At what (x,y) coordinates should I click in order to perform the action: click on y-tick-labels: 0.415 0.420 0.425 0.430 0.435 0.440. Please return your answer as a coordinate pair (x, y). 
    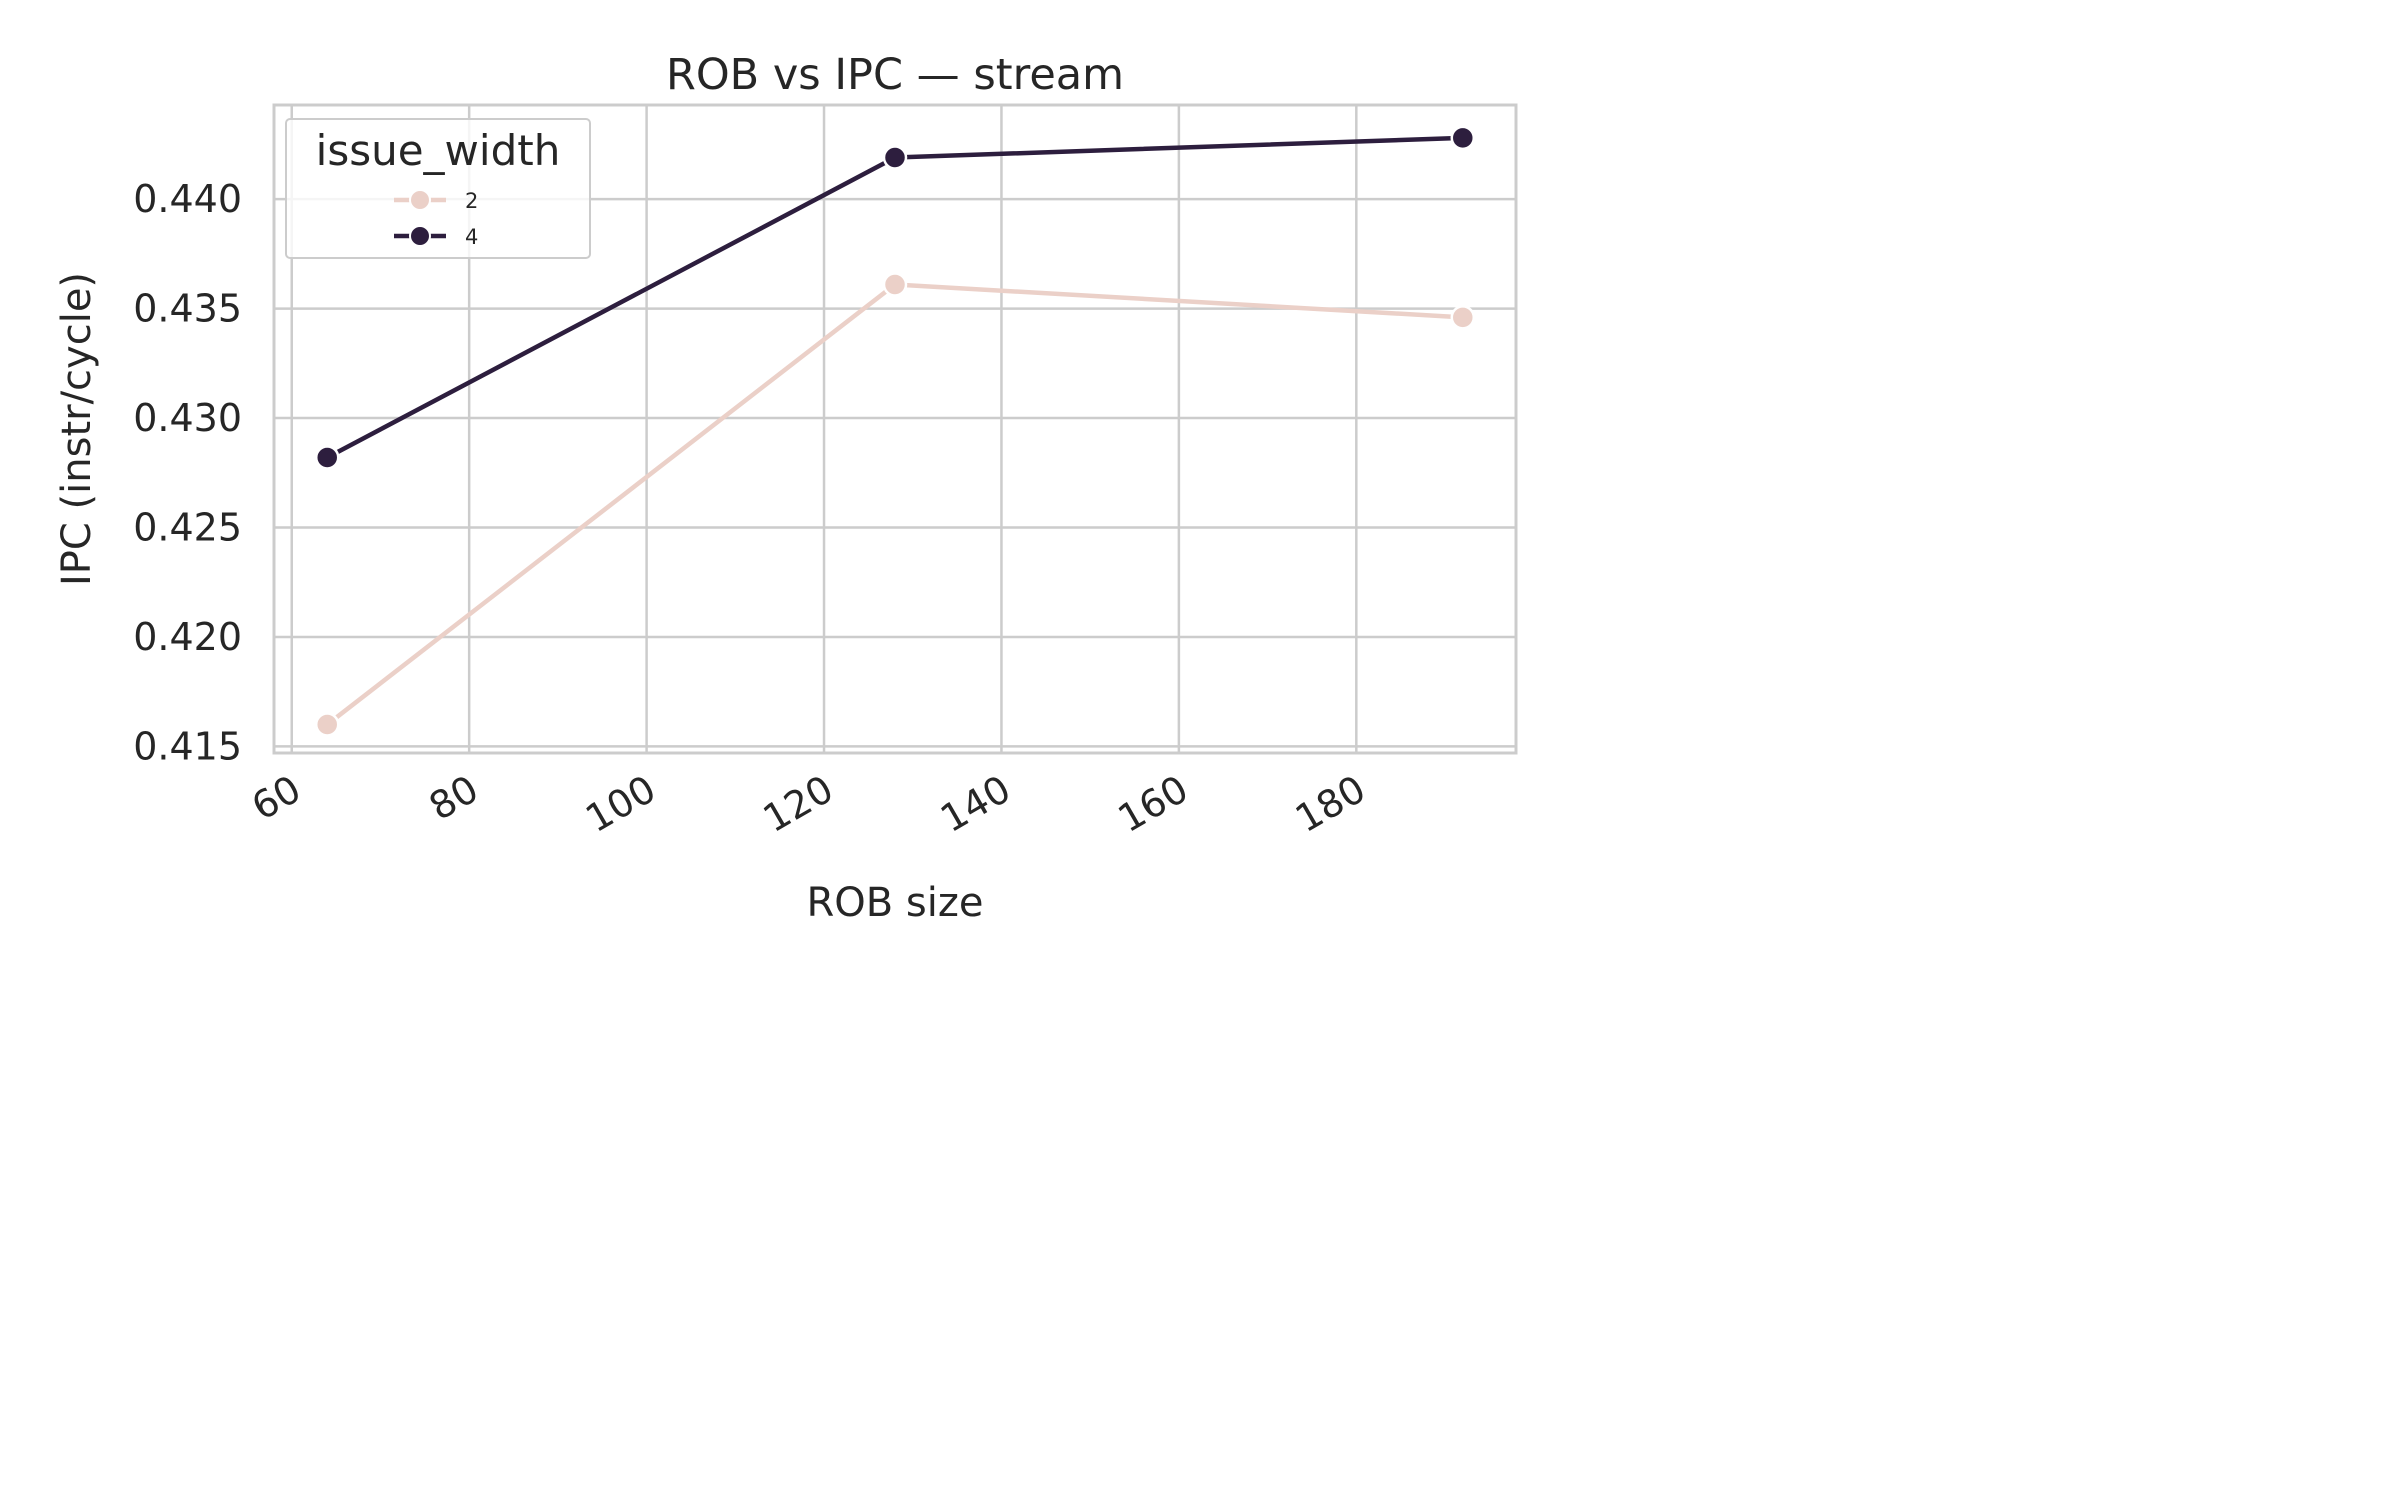
    Looking at the image, I should click on (187, 472).